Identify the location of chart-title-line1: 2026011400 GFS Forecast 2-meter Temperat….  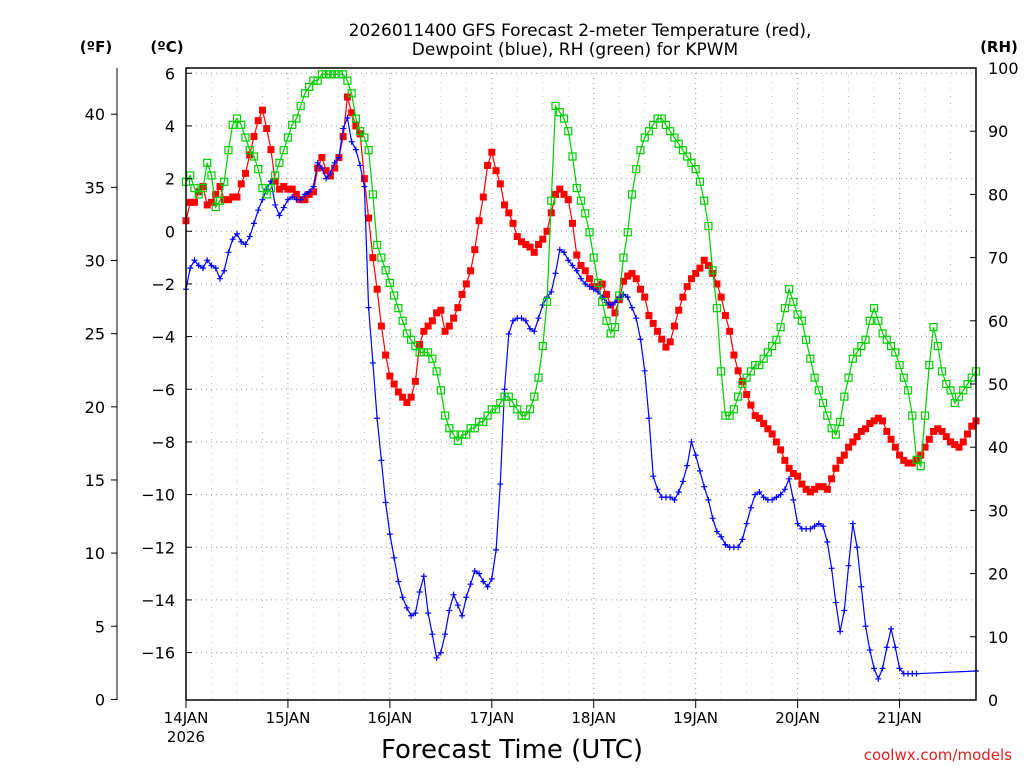
(580, 31).